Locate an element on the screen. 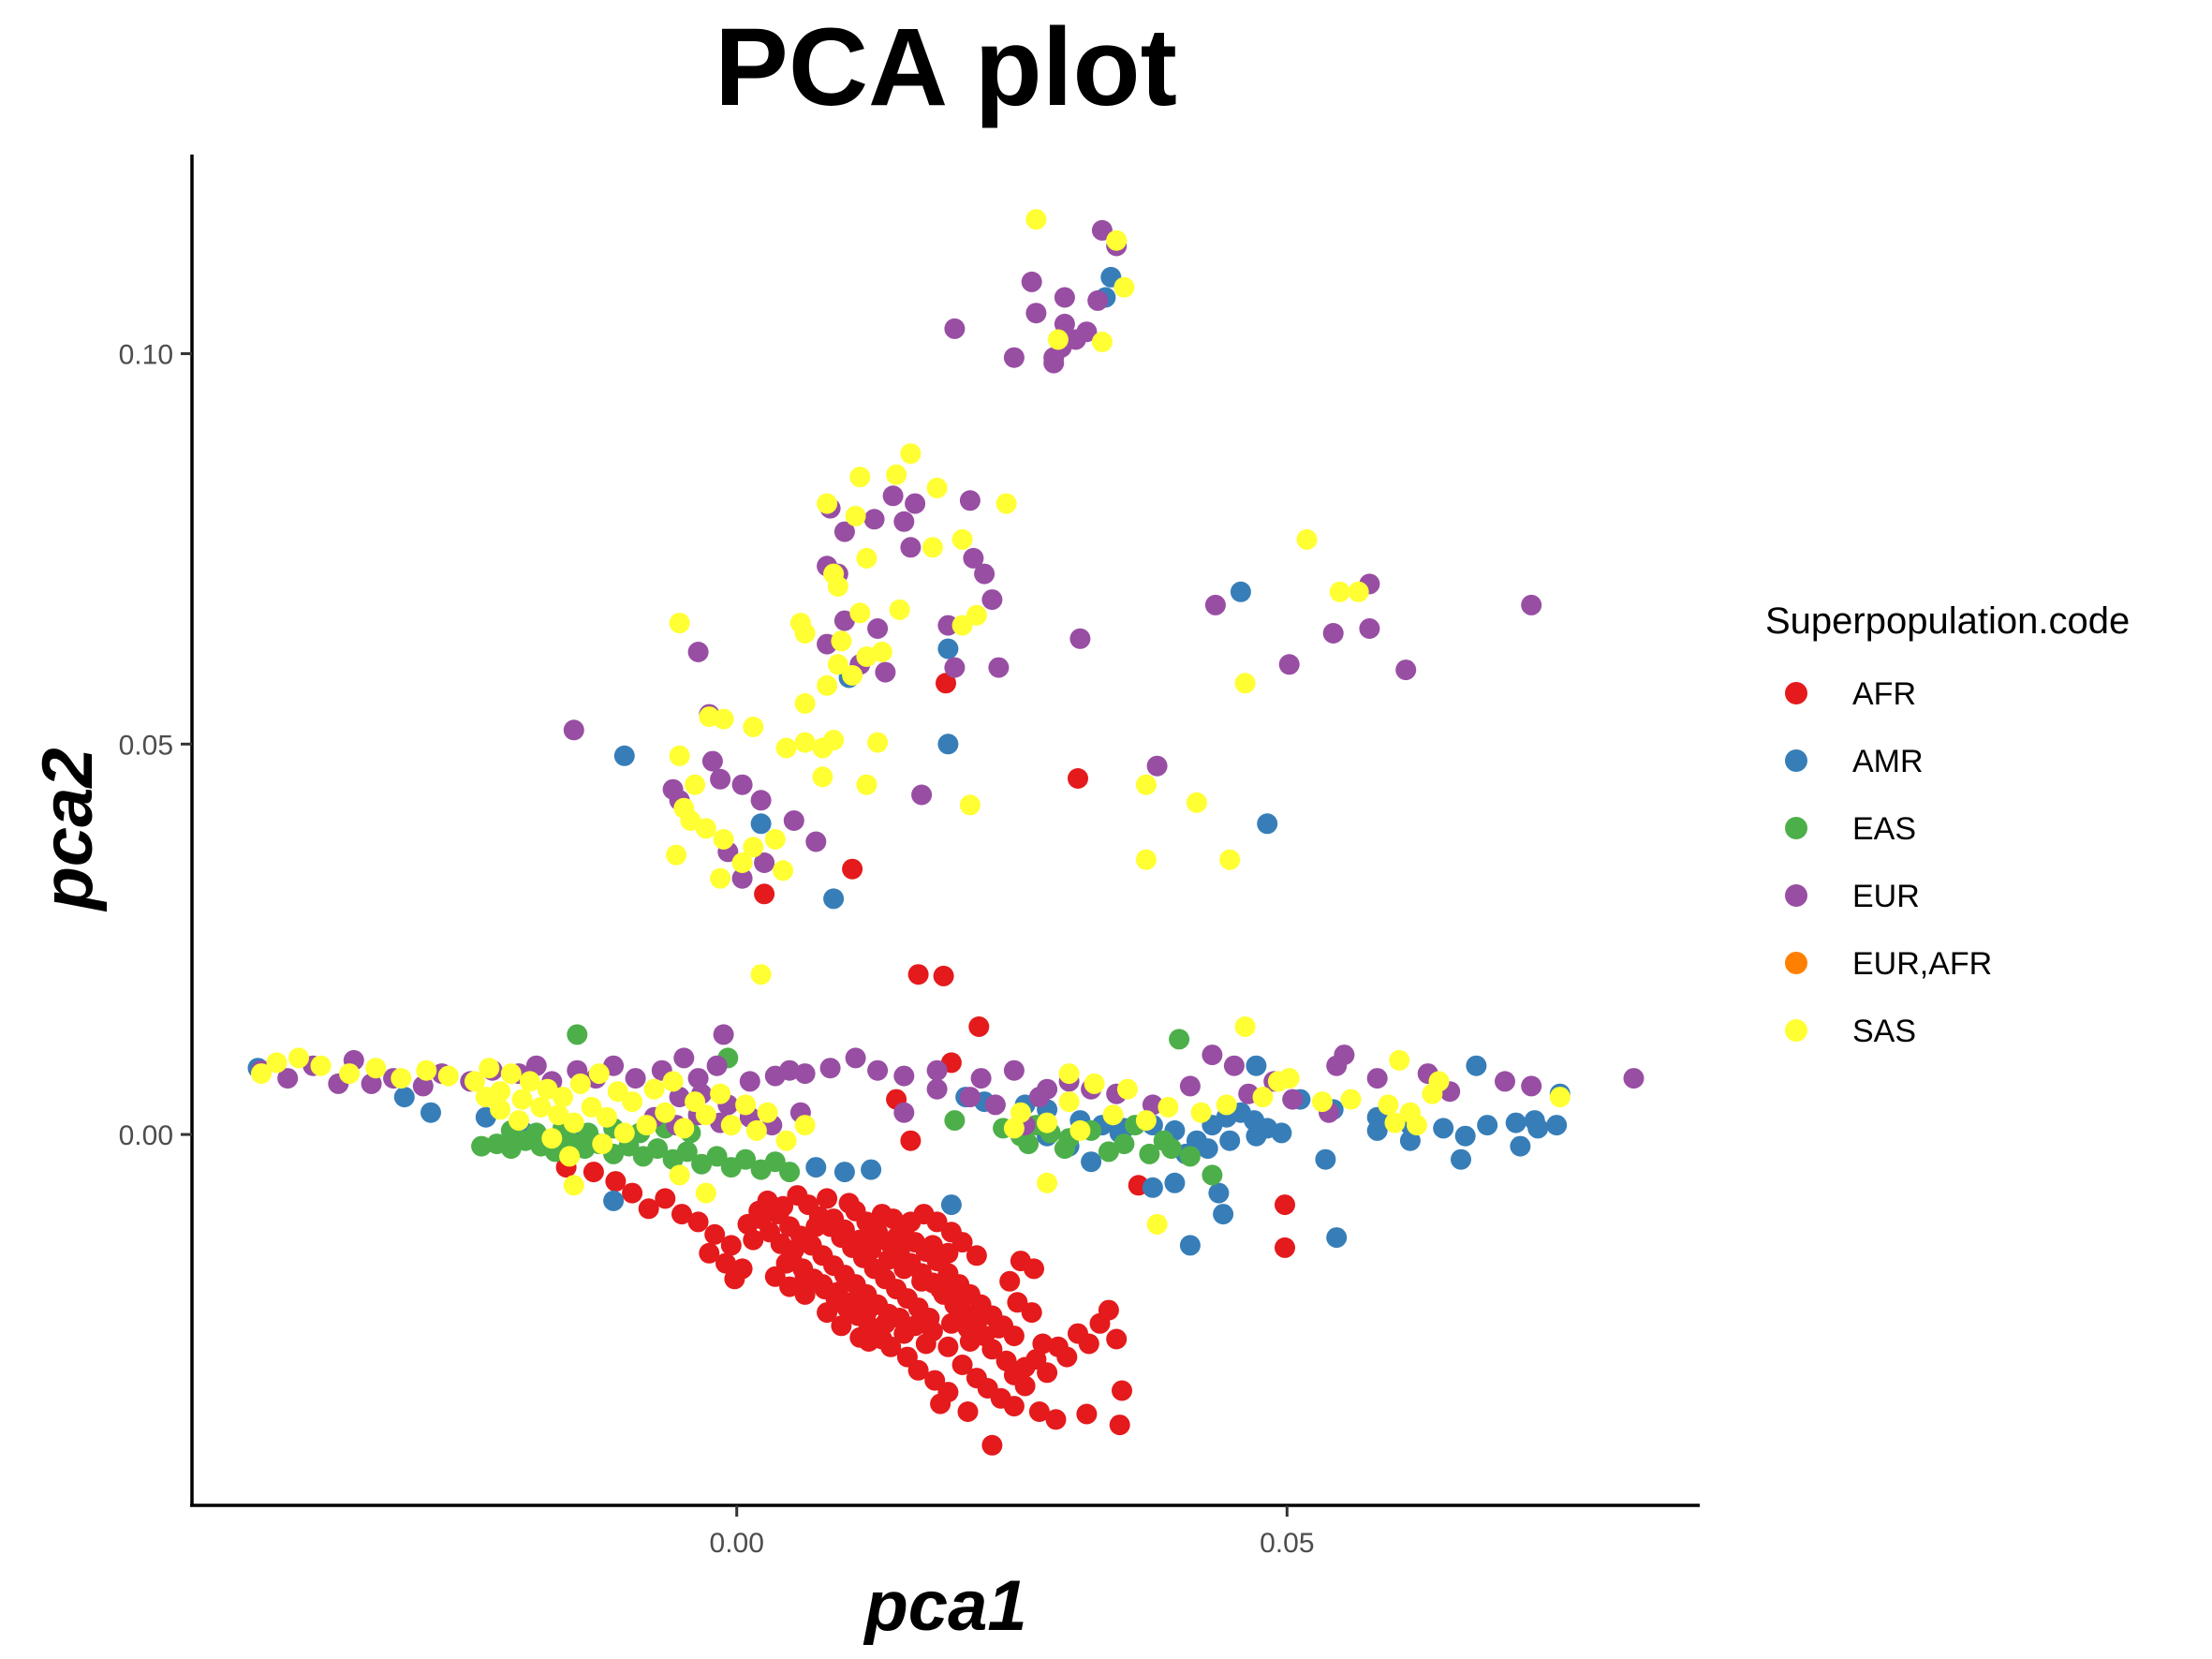  legend-label: AMR is located at coordinates (1888, 761).